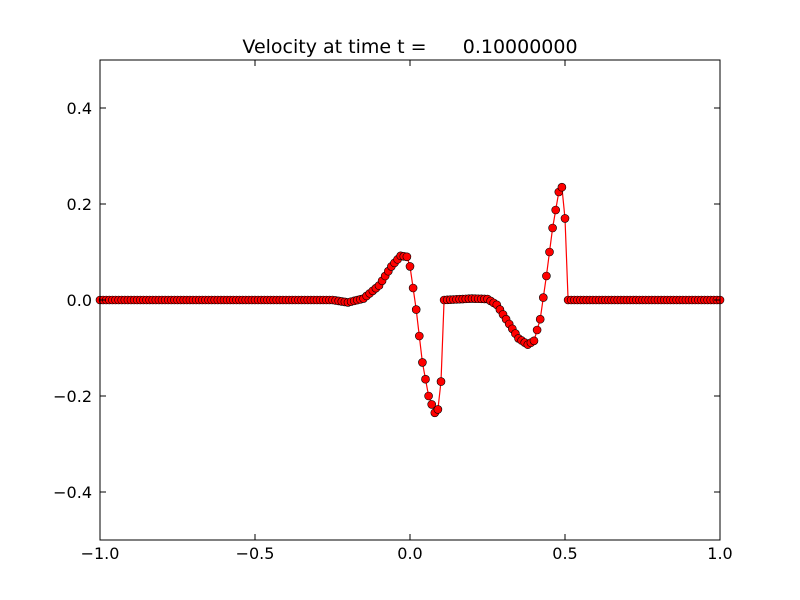 The image size is (800, 600). Describe the element at coordinates (409, 553) in the screenshot. I see `x-tick-label: 0.0` at that location.